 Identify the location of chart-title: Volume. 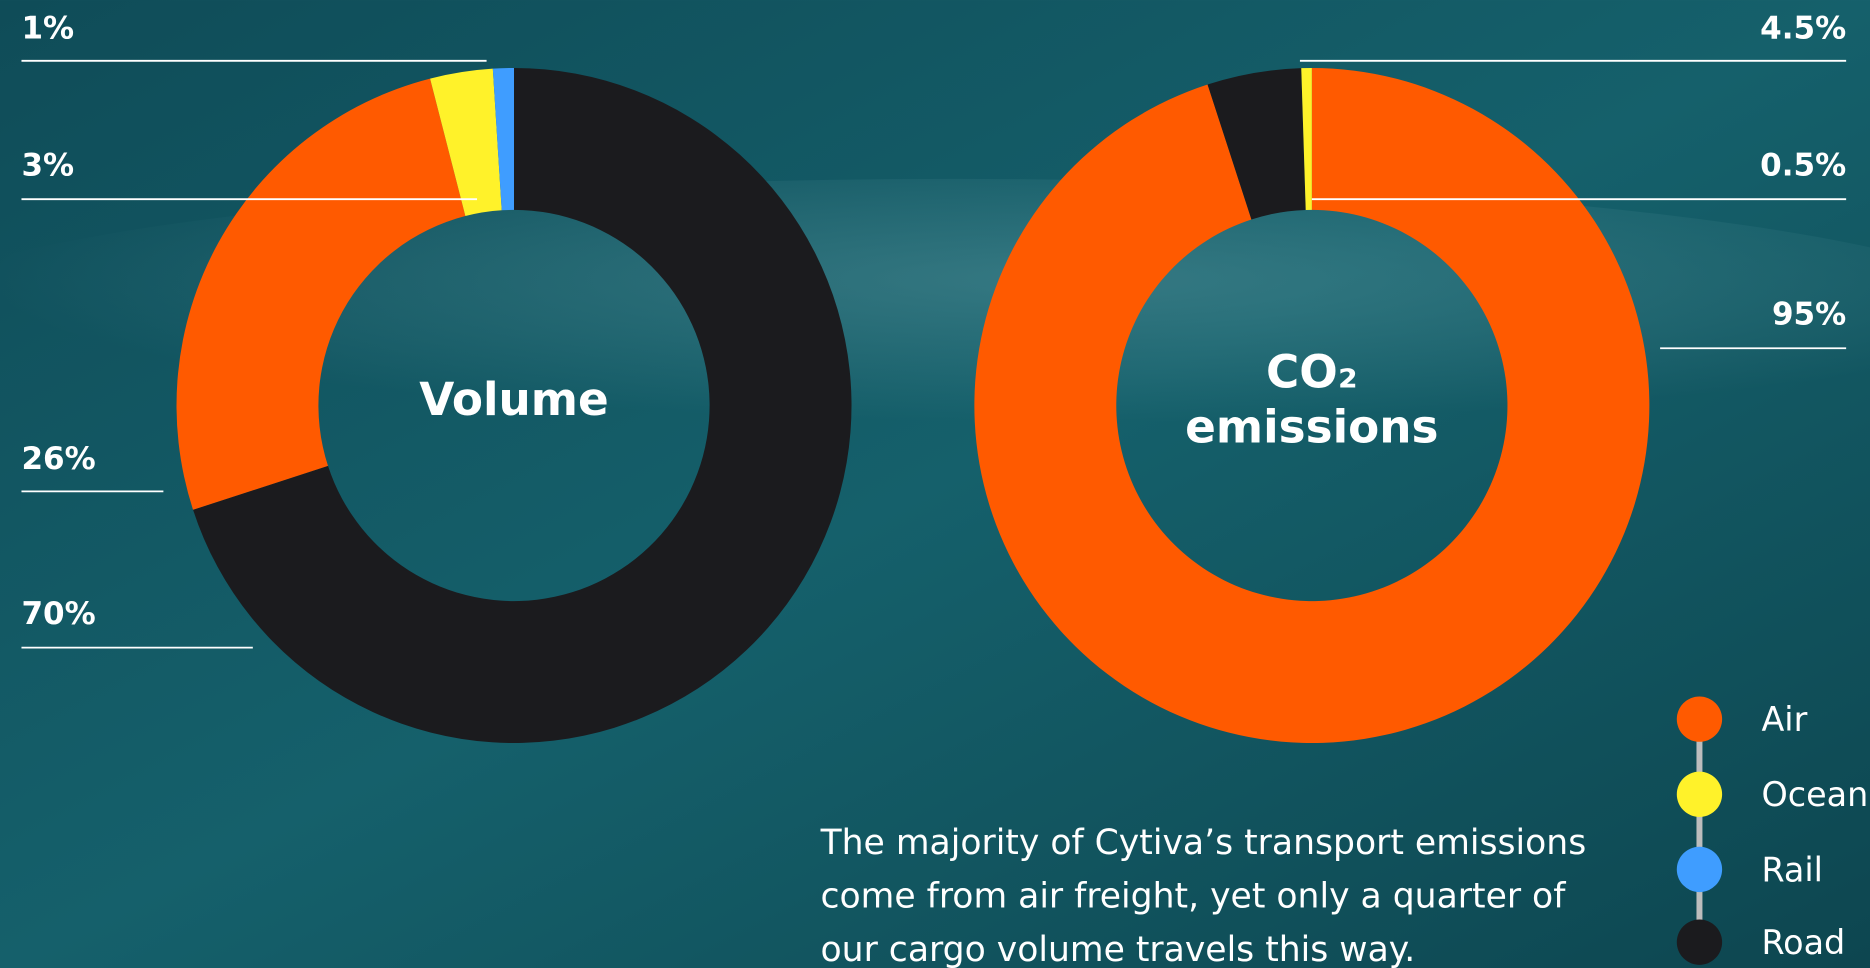
(514, 399).